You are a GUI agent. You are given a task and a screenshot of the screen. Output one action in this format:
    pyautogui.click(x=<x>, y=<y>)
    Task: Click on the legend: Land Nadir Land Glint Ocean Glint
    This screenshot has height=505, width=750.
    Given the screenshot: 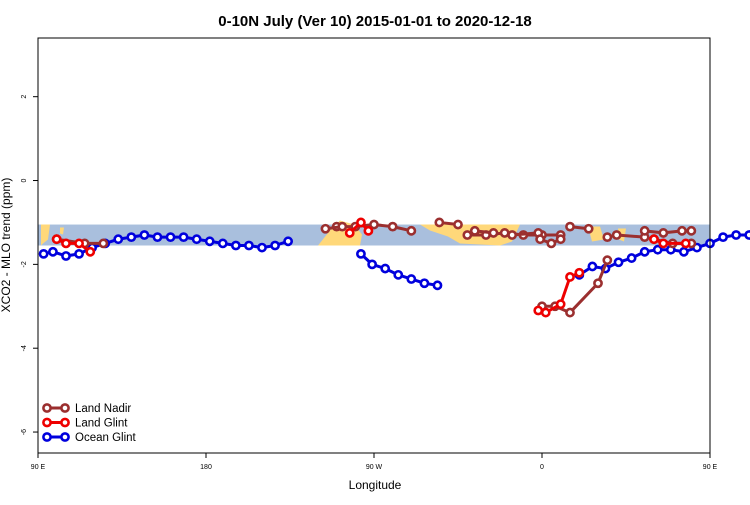 What is the action you would take?
    pyautogui.click(x=89, y=423)
    